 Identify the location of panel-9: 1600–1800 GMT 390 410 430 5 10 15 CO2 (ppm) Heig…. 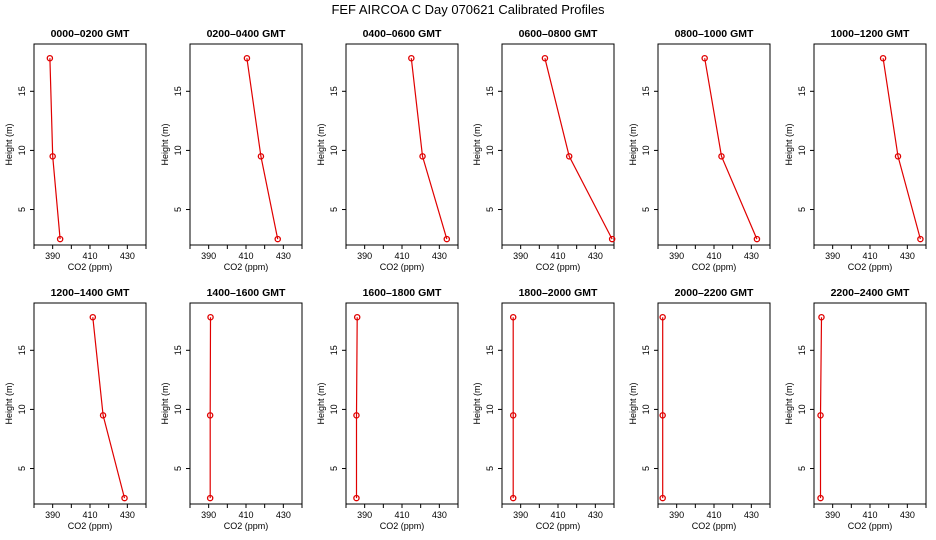
(387, 409).